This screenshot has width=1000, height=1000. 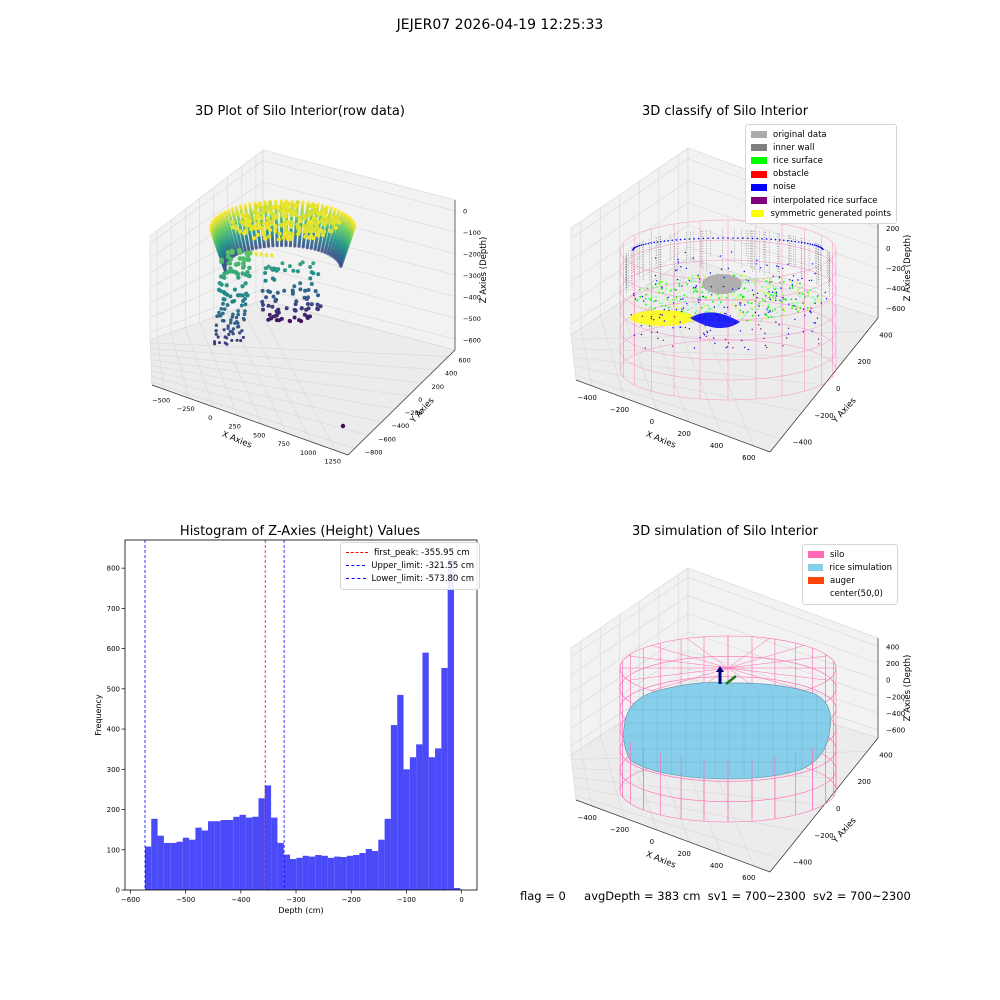 I want to click on z-tick-label: −400, so click(x=472, y=297).